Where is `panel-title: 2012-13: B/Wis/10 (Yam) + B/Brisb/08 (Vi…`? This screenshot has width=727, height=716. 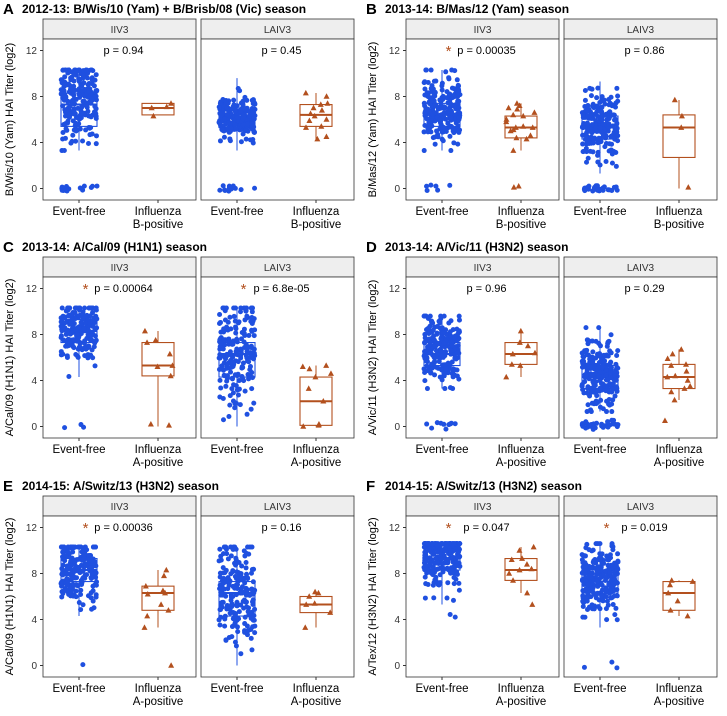
panel-title: 2012-13: B/Wis/10 (Yam) + B/Brisb/08 (Vi… is located at coordinates (164, 9).